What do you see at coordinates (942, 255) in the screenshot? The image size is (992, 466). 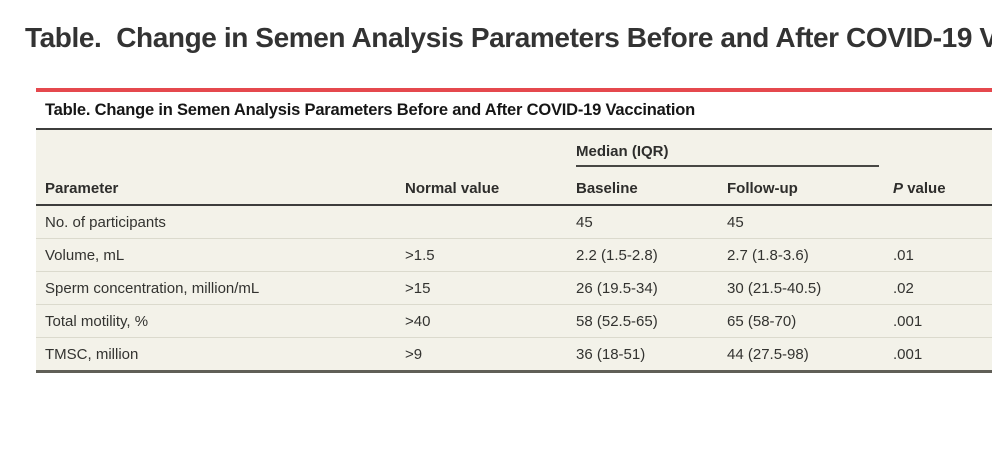 I see `cell-p-value: .01` at bounding box center [942, 255].